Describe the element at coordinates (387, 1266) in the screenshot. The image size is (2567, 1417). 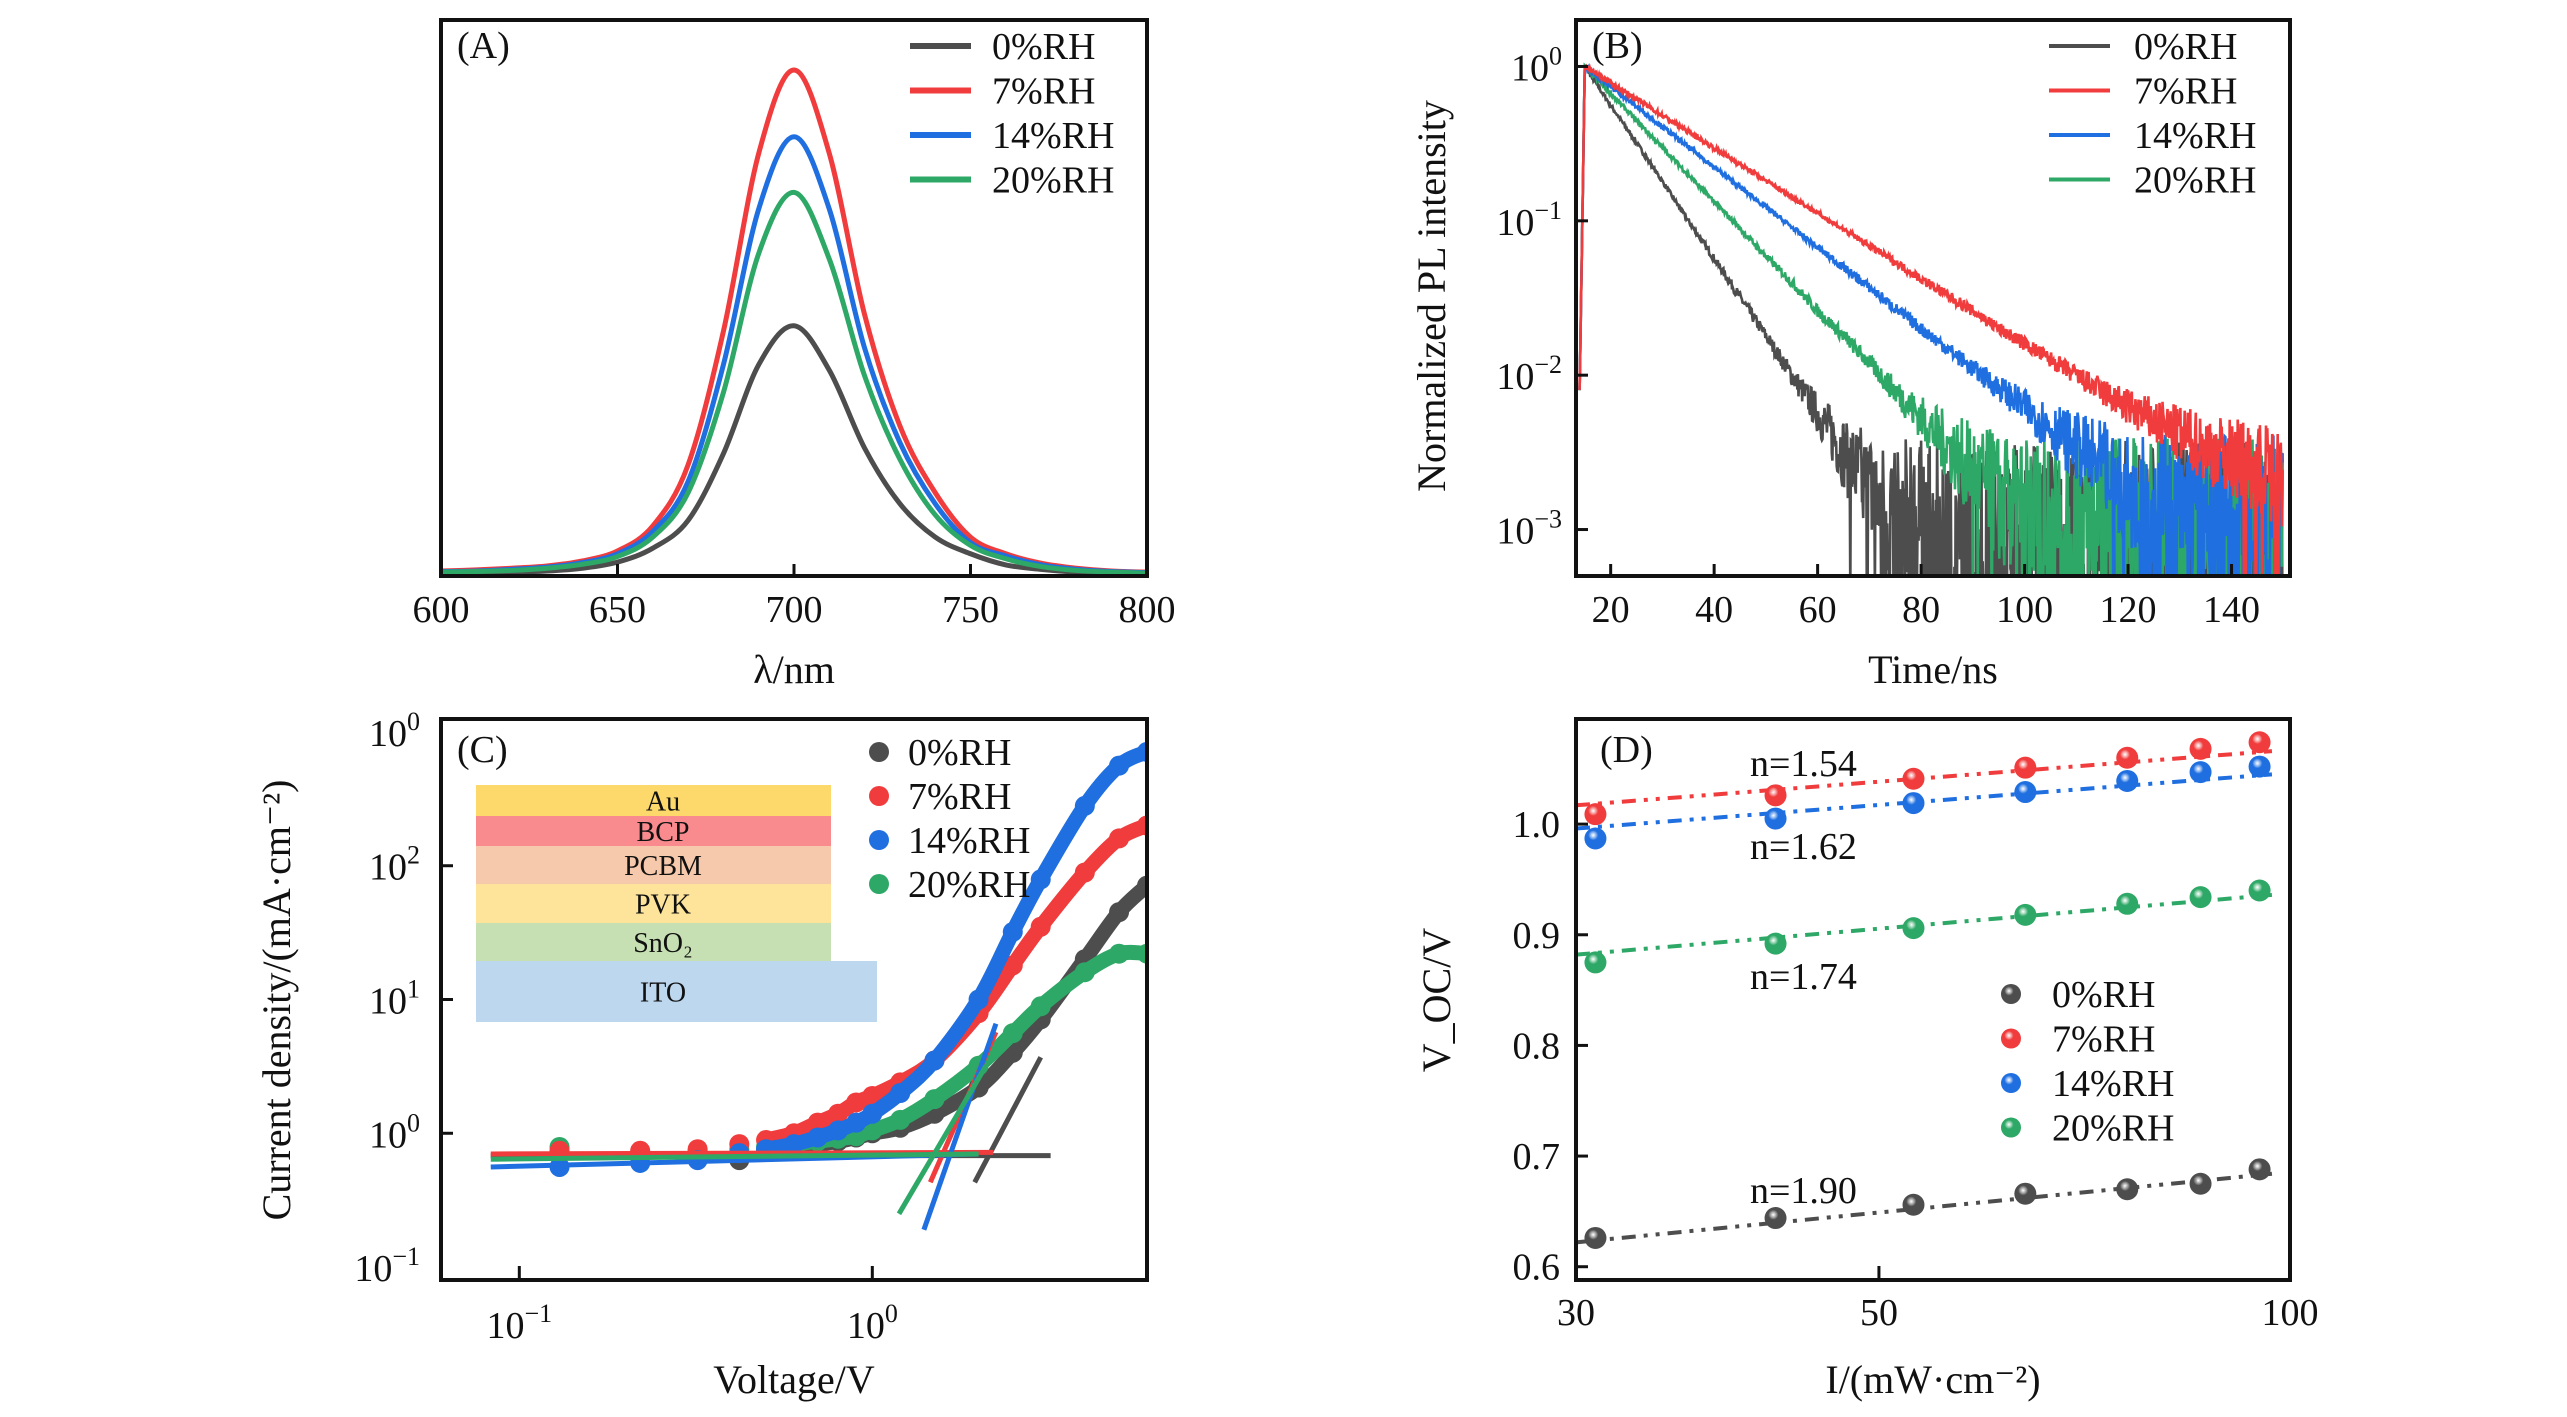
I see `y-tick-label: 10⁻¹` at that location.